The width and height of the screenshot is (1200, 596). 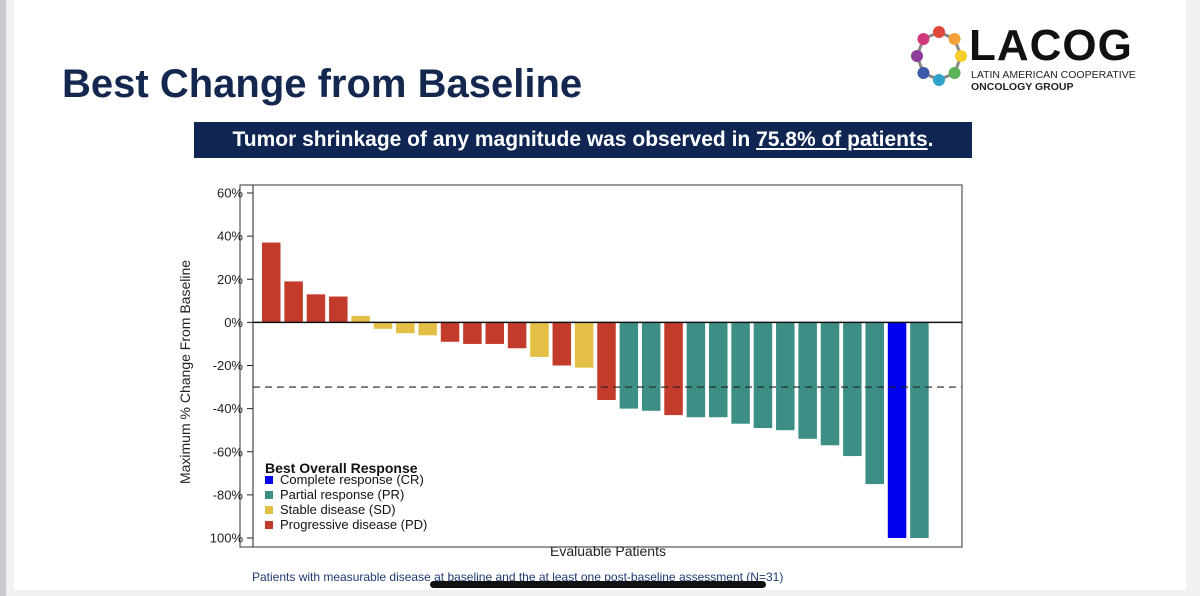 I want to click on legend-swatch-sd, so click(x=269, y=510).